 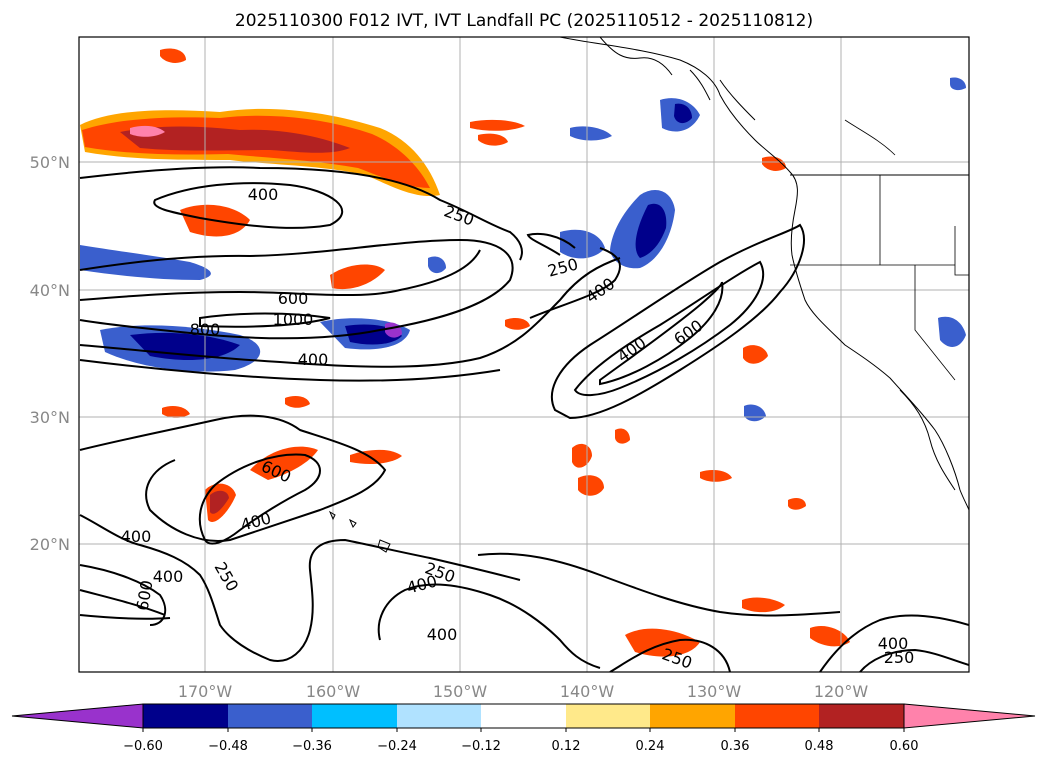 I want to click on colorbar-tick-label: 0.12, so click(x=566, y=746).